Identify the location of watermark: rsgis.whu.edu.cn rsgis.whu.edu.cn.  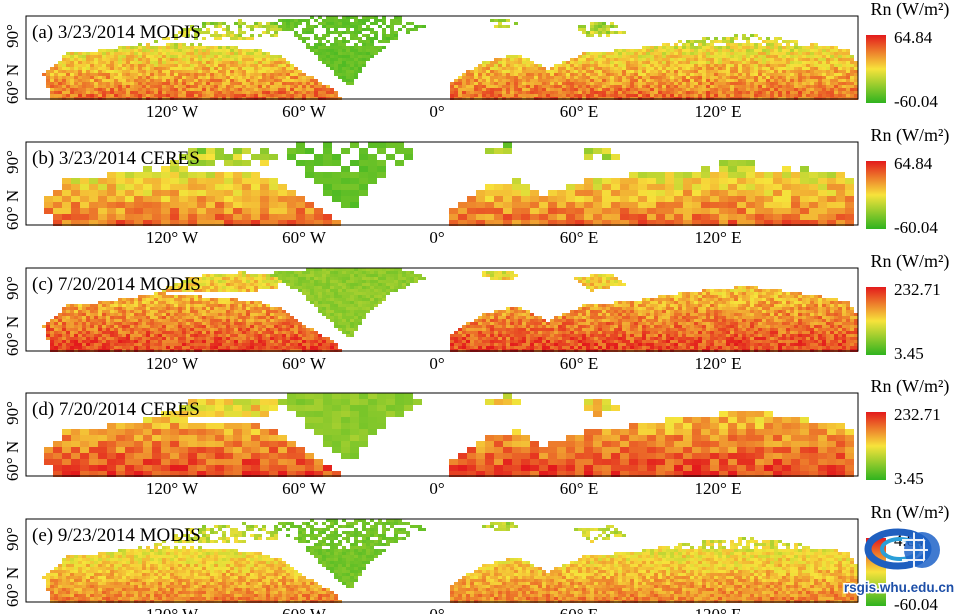
(899, 562).